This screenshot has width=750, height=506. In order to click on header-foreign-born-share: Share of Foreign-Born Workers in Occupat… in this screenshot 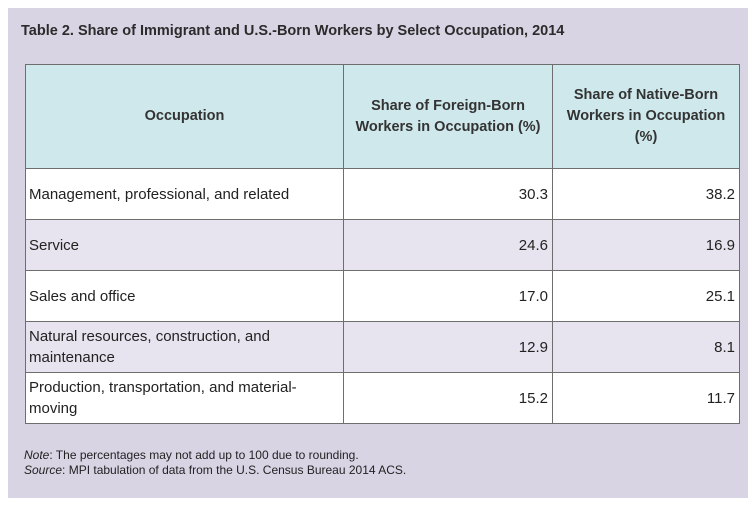, I will do `click(448, 116)`.